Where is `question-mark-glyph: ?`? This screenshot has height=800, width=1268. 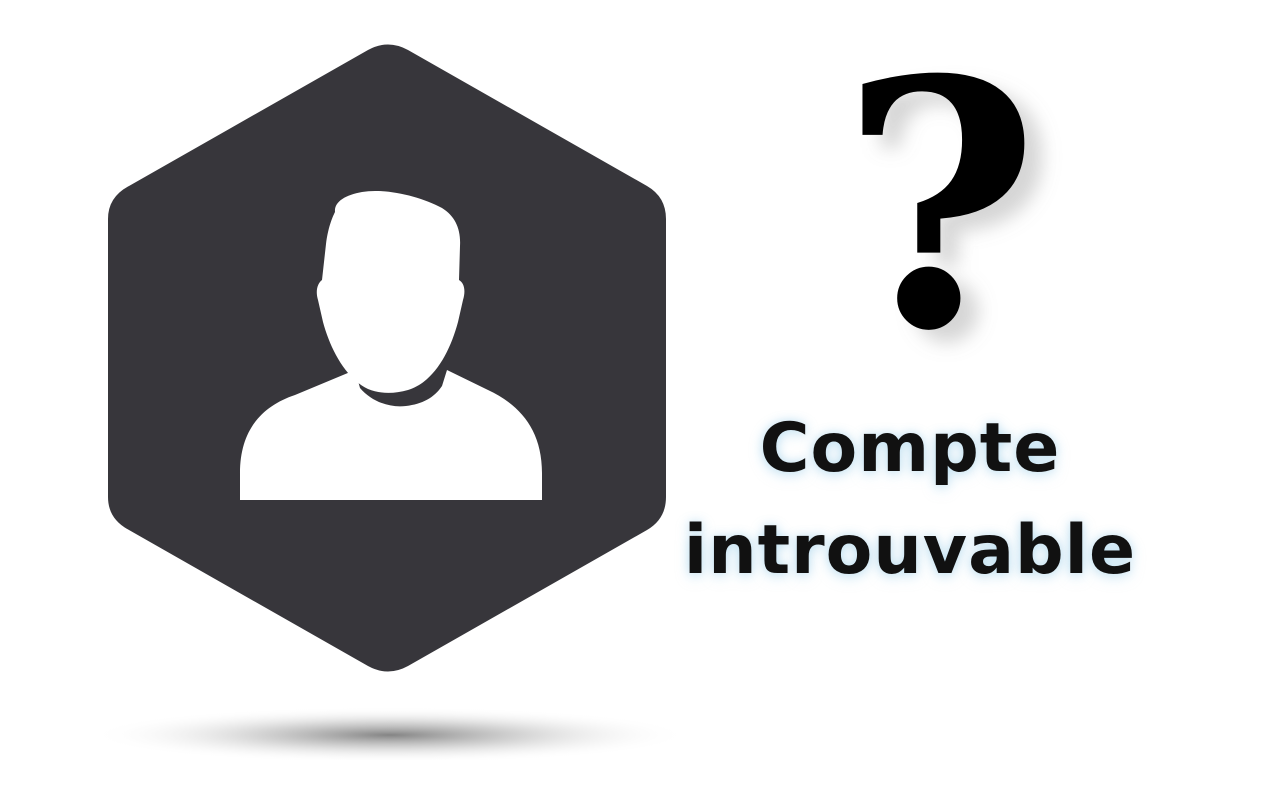
question-mark-glyph: ? is located at coordinates (939, 210).